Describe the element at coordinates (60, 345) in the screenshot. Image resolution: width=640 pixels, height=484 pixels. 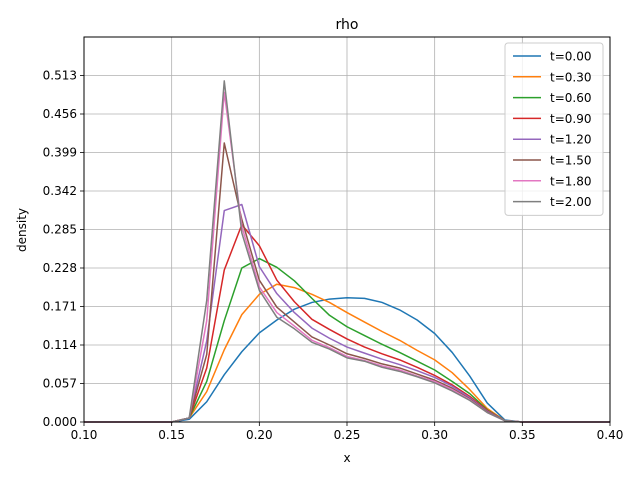
I see `y-tick-label: 0.114` at that location.